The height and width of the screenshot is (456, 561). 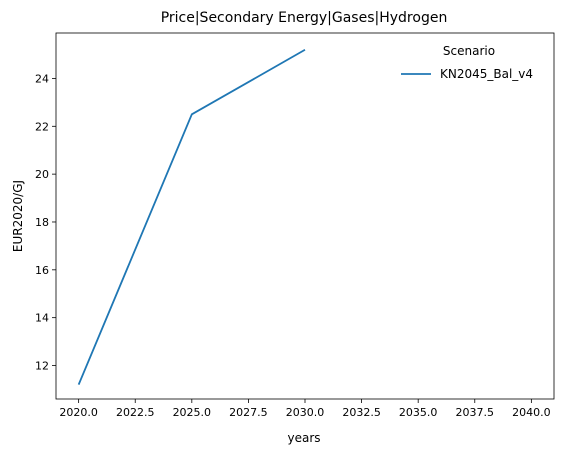 I want to click on x-axis-label: years, so click(x=303, y=438).